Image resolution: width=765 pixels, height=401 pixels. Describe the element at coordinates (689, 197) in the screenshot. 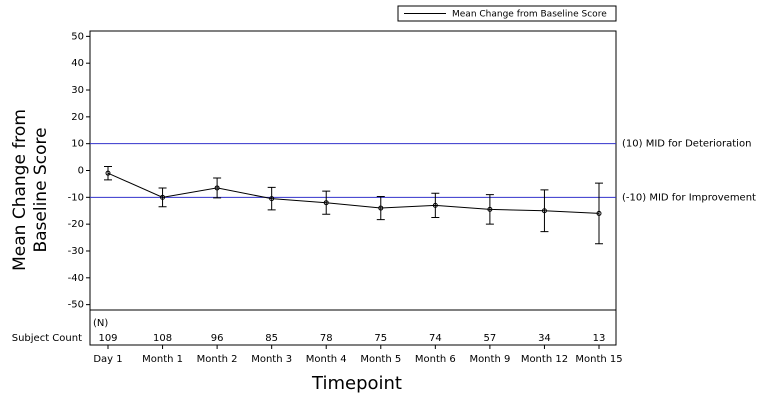

I see `reference-label: (-10) MID for Improvement` at that location.